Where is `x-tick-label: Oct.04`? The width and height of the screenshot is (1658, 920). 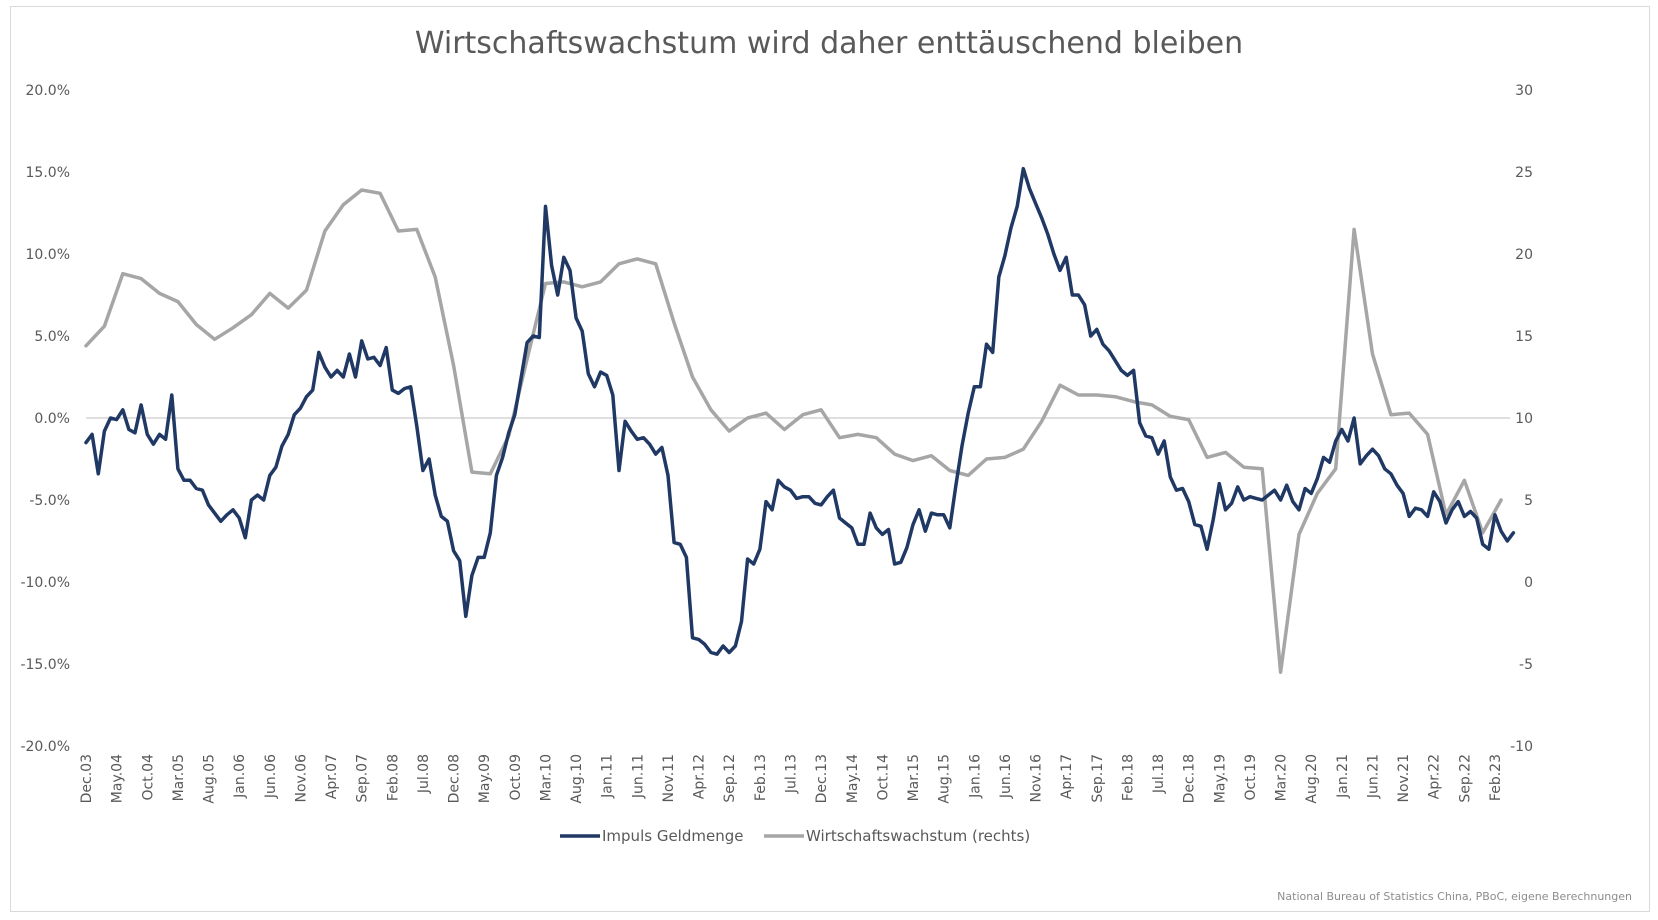 x-tick-label: Oct.04 is located at coordinates (148, 777).